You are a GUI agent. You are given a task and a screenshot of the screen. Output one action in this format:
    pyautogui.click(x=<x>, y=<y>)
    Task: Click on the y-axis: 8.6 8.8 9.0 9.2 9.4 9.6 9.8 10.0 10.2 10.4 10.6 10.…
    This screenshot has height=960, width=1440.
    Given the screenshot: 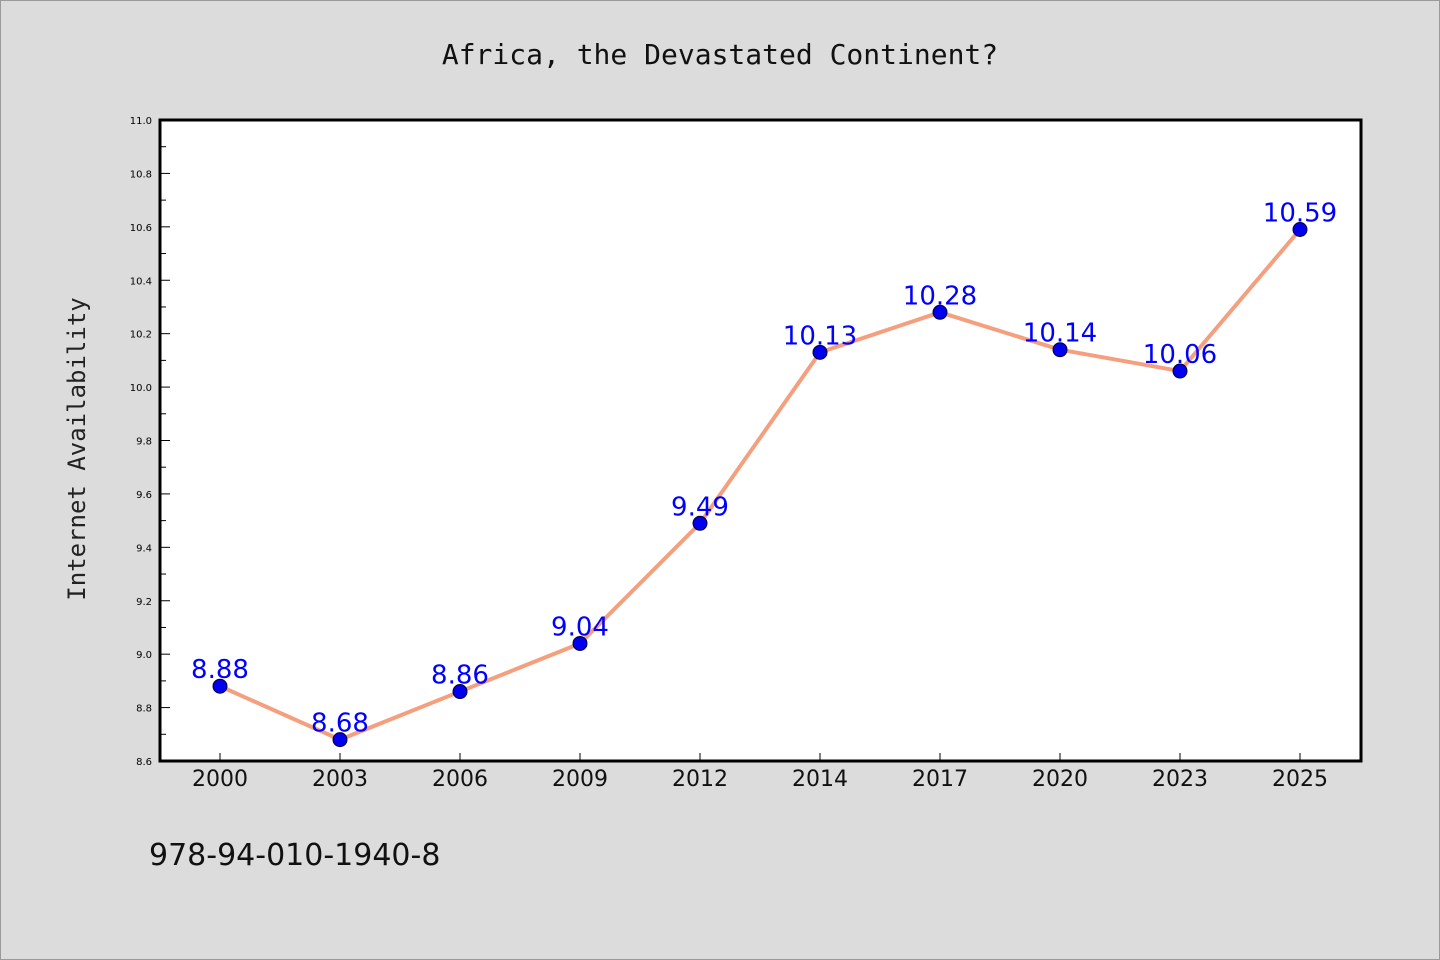 What is the action you would take?
    pyautogui.click(x=150, y=442)
    